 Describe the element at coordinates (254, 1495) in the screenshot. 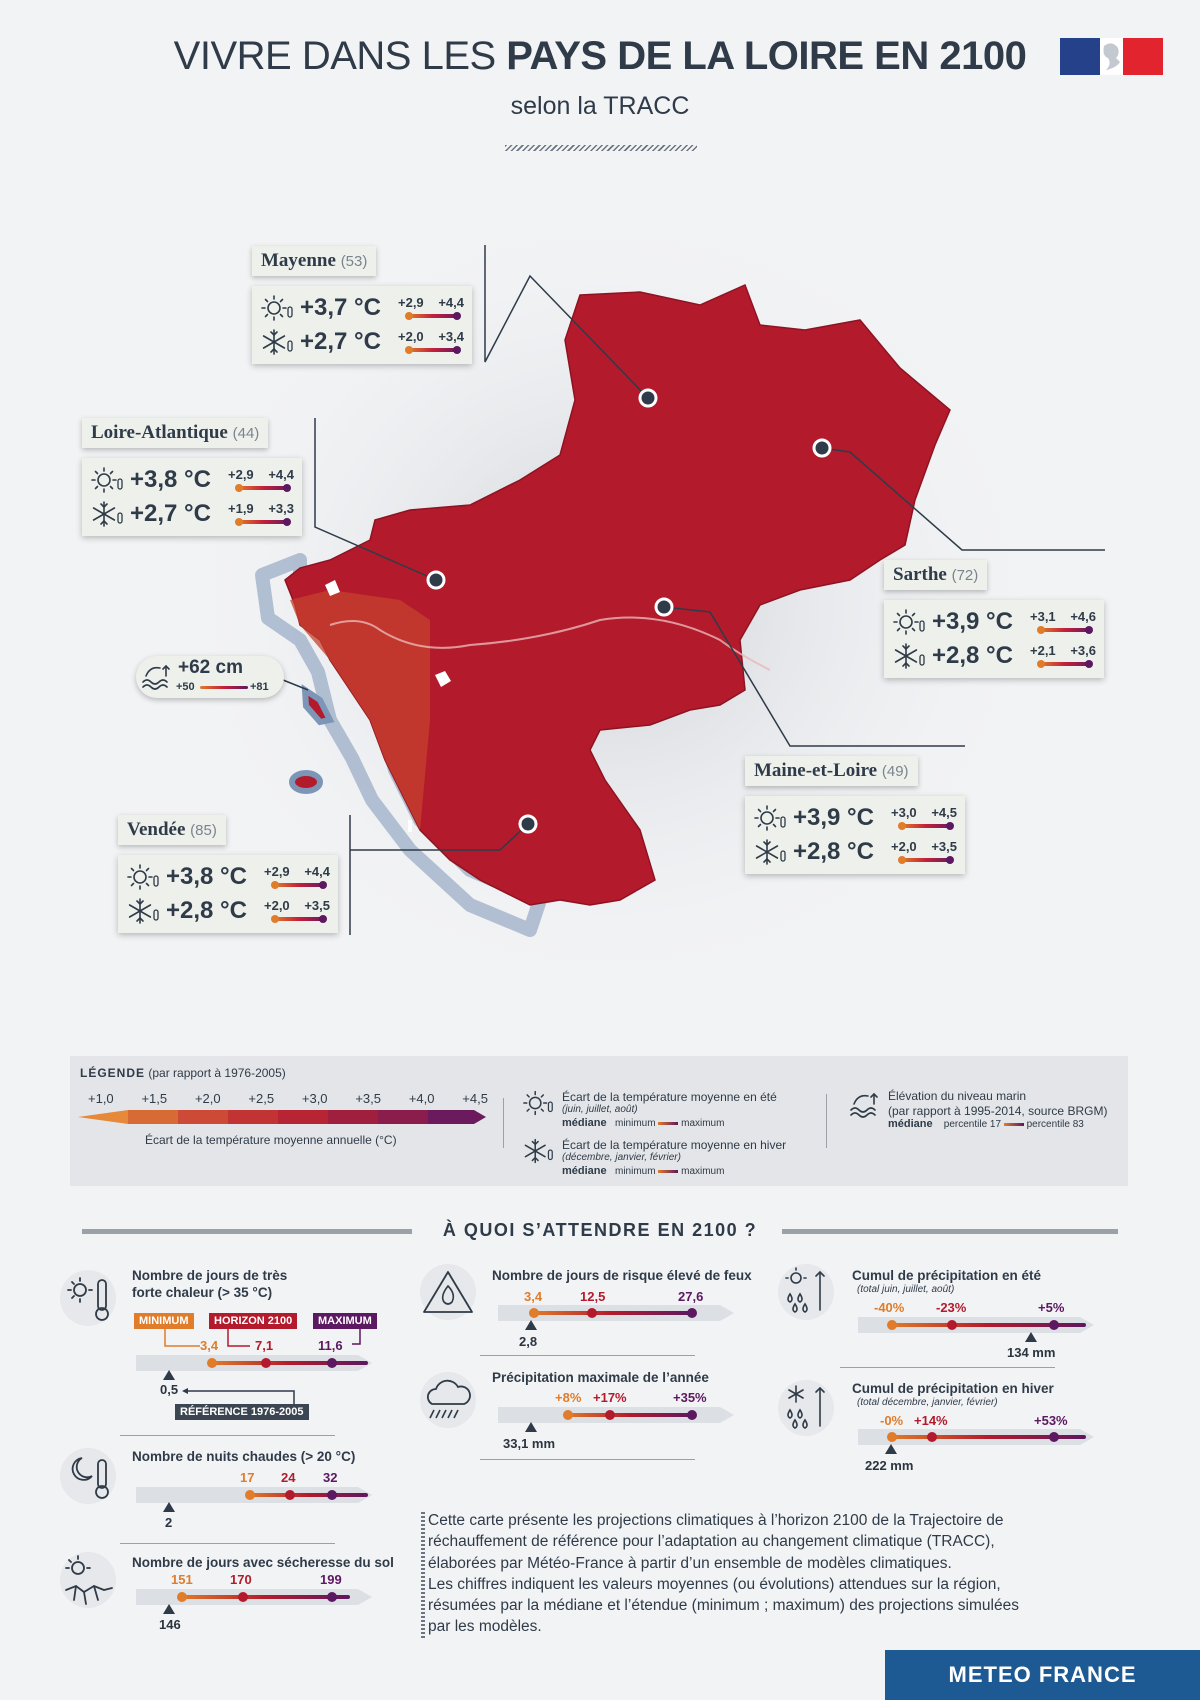

I see `warm-nights-bar` at that location.